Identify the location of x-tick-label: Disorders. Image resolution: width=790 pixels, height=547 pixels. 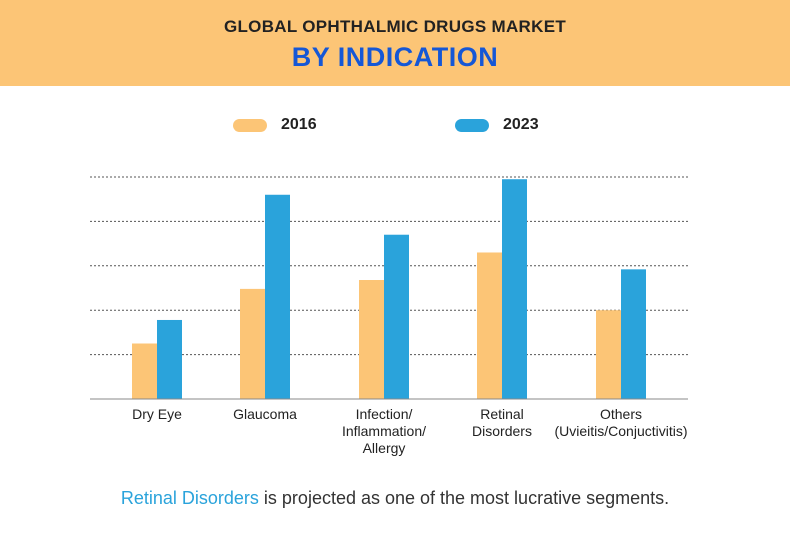
(502, 431).